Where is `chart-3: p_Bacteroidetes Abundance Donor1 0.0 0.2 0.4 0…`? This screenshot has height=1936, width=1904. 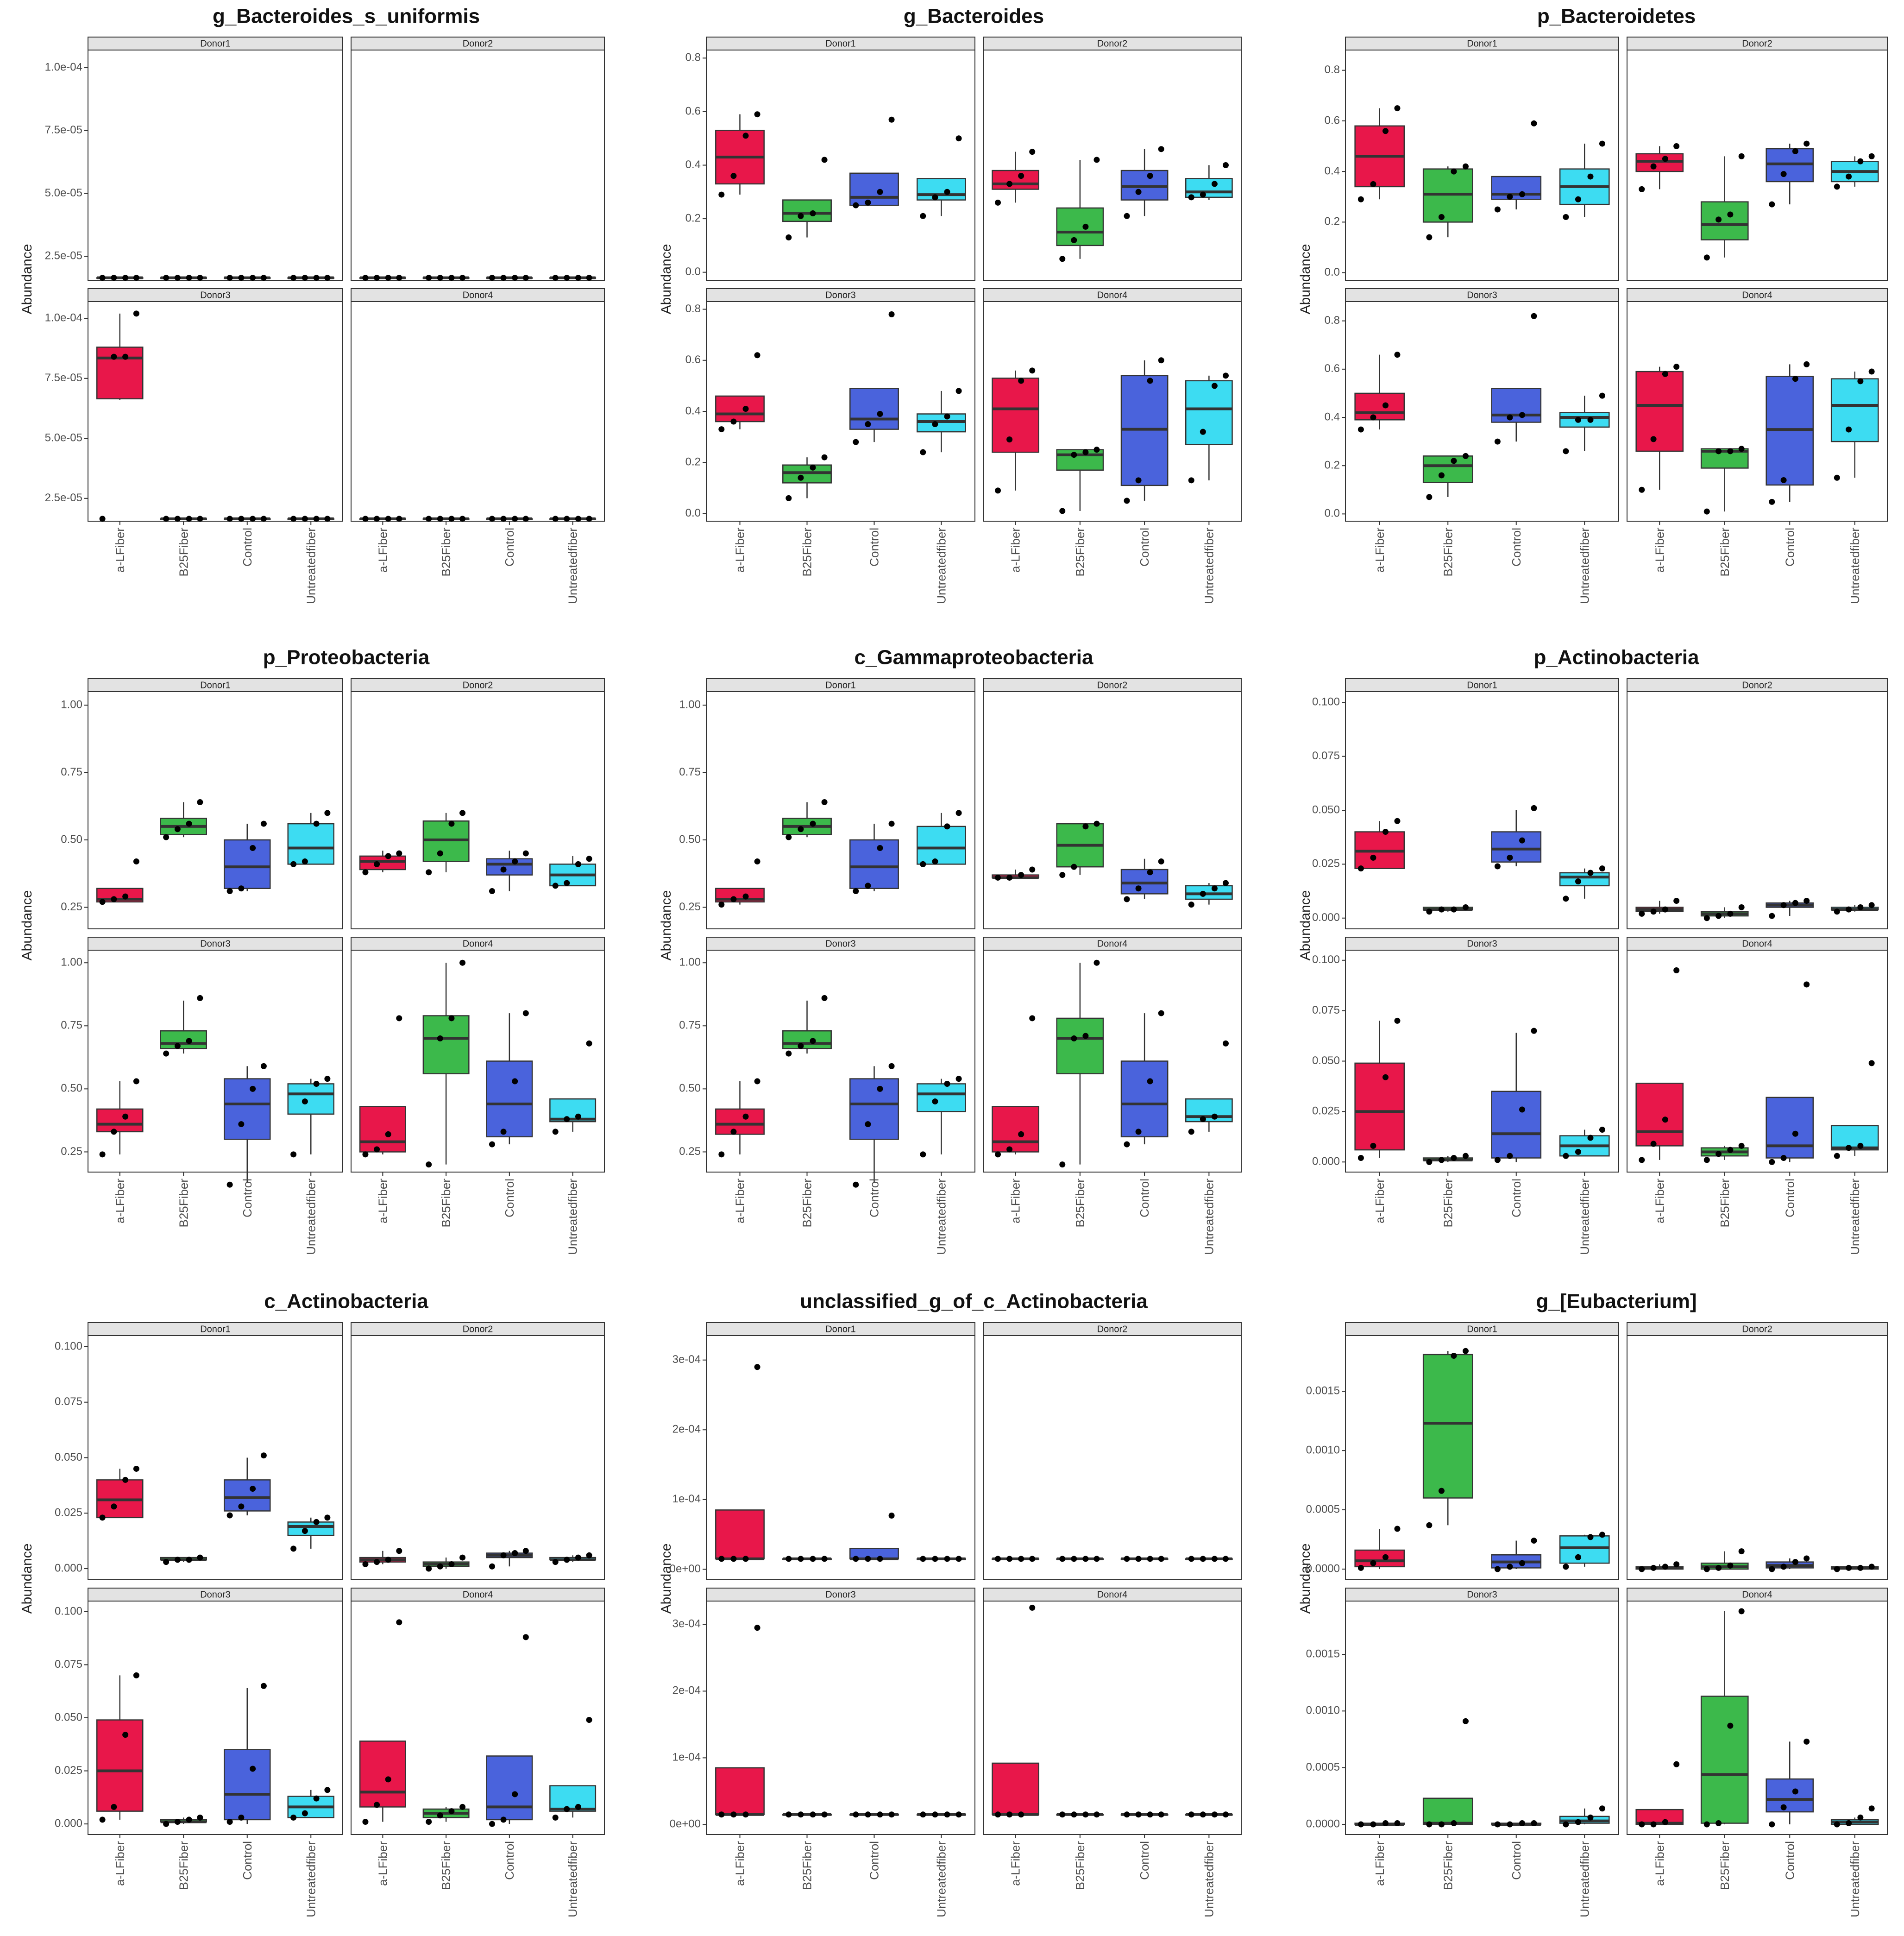
chart-3: p_Bacteroidetes Abundance Donor1 0.0 0.2 0.4 0… is located at coordinates (1593, 304).